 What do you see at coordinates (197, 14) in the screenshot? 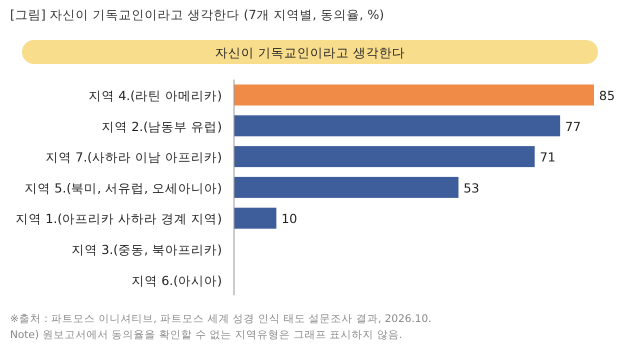
I see `chart-title: [그림] 자신이 기독교인이라고 생각한다 (7개 지역별, 동의율, %)` at bounding box center [197, 14].